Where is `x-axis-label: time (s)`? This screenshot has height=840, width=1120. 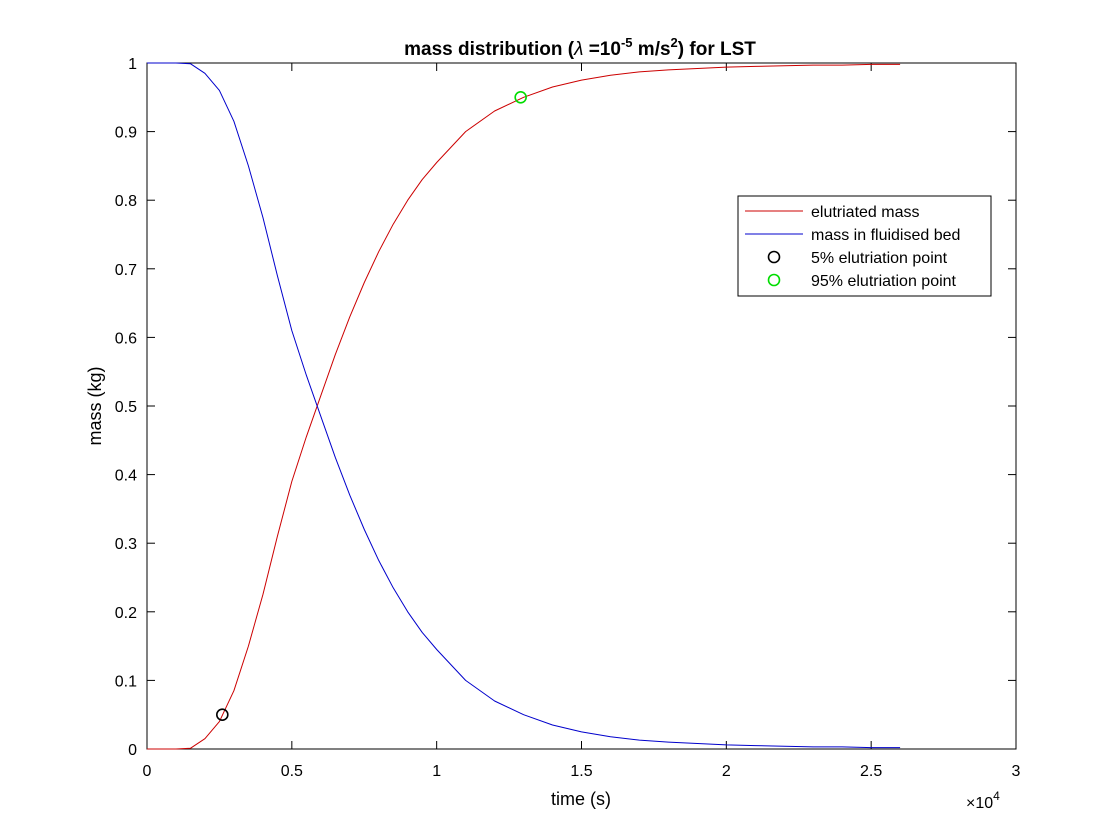 x-axis-label: time (s) is located at coordinates (581, 799).